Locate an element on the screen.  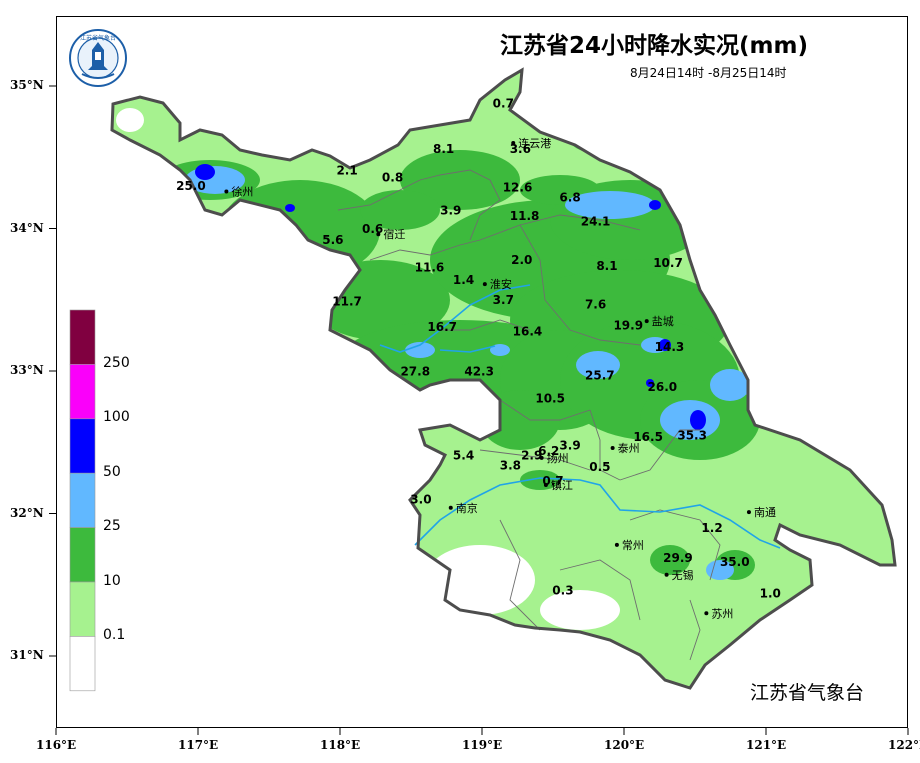
rainfall-value: 26.0 is located at coordinates (663, 387).